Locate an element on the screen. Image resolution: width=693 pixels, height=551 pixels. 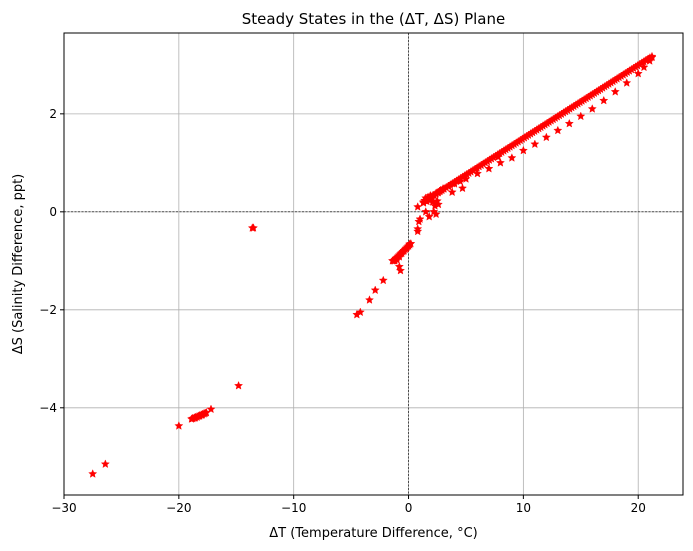
x-tick-label: −30 is located at coordinates (63, 508).